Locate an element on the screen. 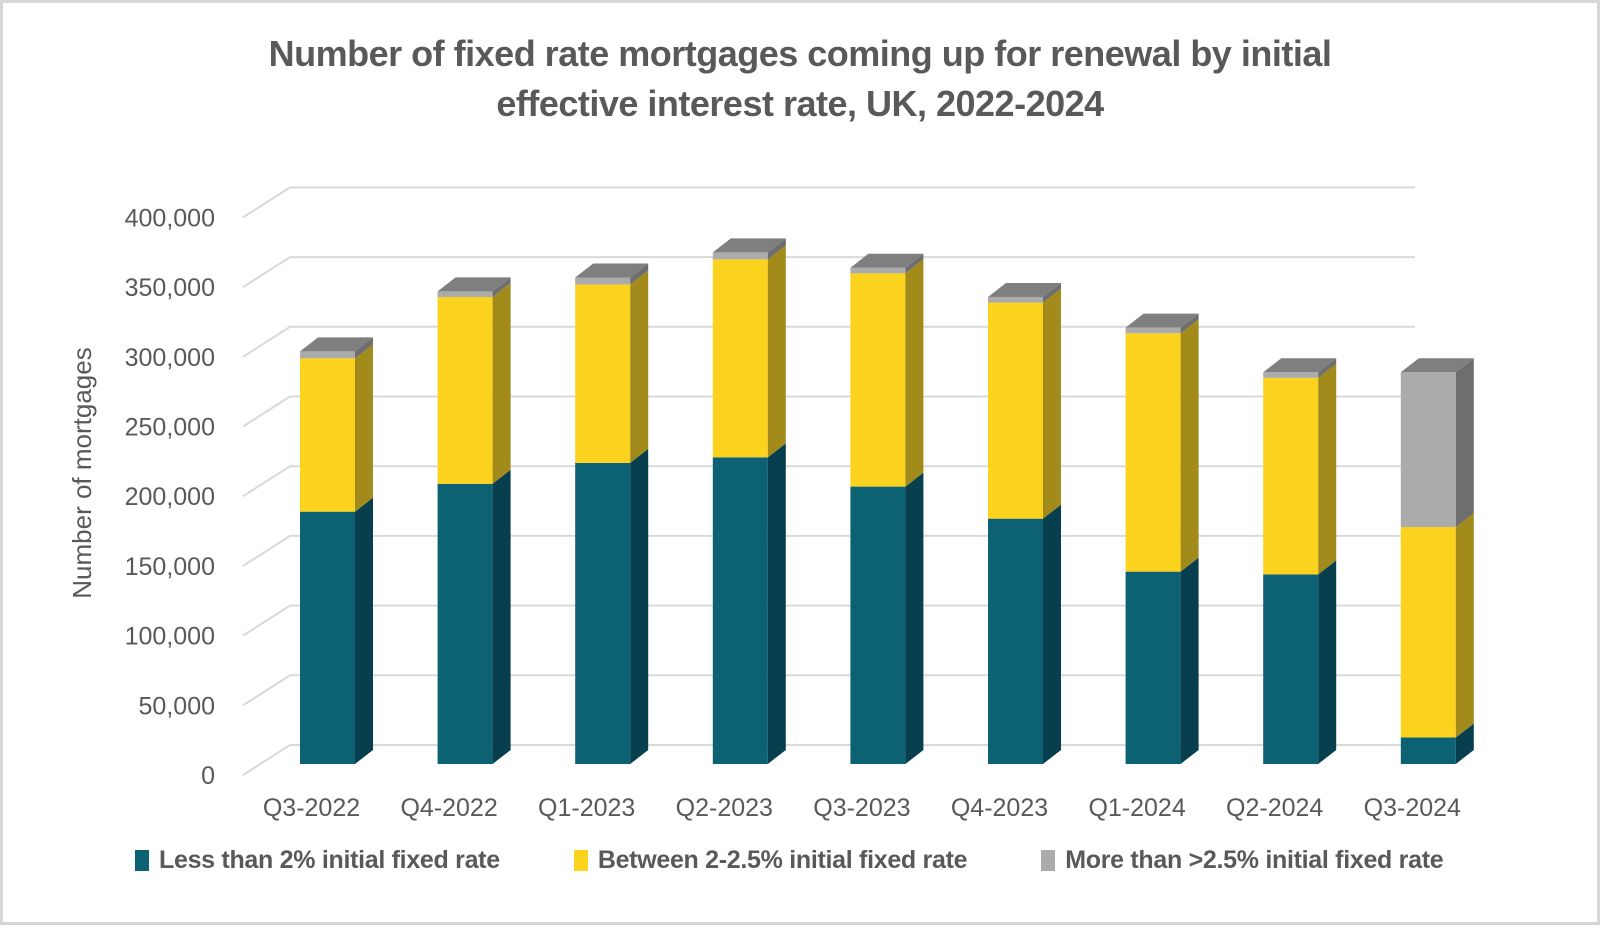 The width and height of the screenshot is (1600, 928). legend-item: More than >2.5% initial fixed rate is located at coordinates (1242, 860).